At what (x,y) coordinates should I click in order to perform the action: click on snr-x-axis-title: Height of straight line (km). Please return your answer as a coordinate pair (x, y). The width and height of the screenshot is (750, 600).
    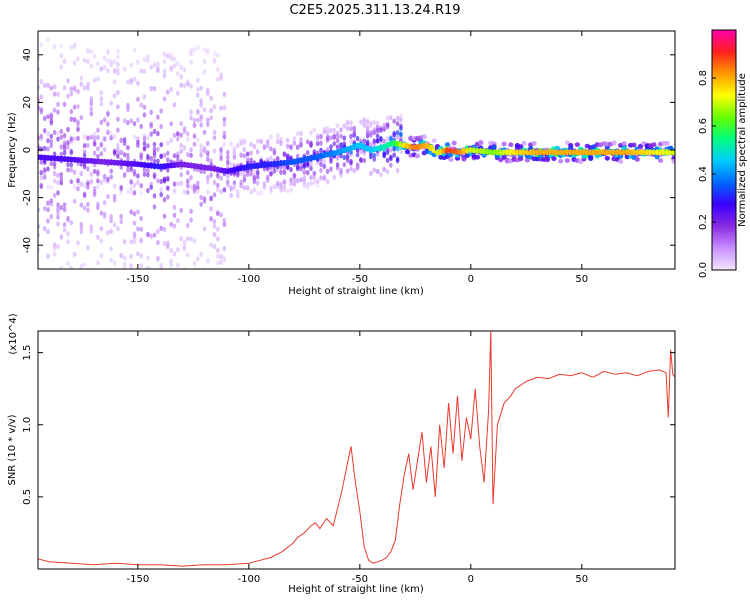
    Looking at the image, I should click on (356, 589).